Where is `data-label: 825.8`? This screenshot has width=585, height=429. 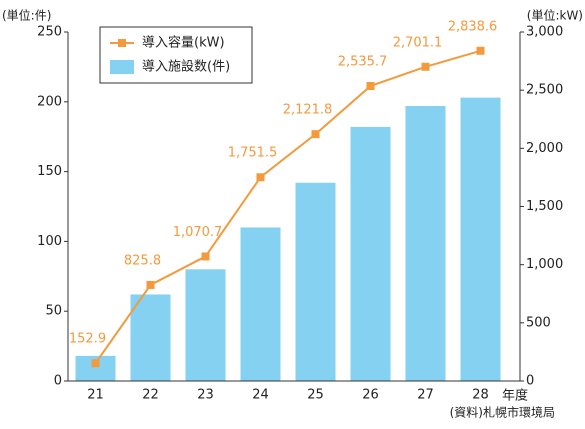 data-label: 825.8 is located at coordinates (142, 260).